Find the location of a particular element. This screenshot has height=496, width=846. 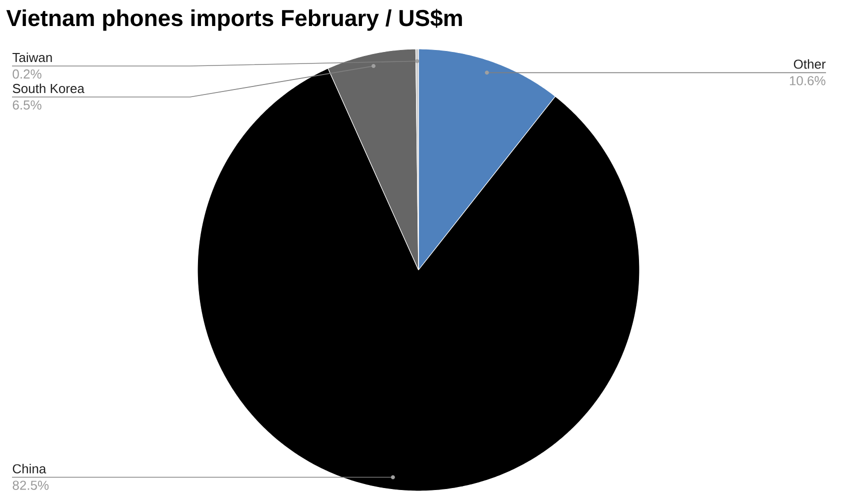

slice-label: China is located at coordinates (29, 469).